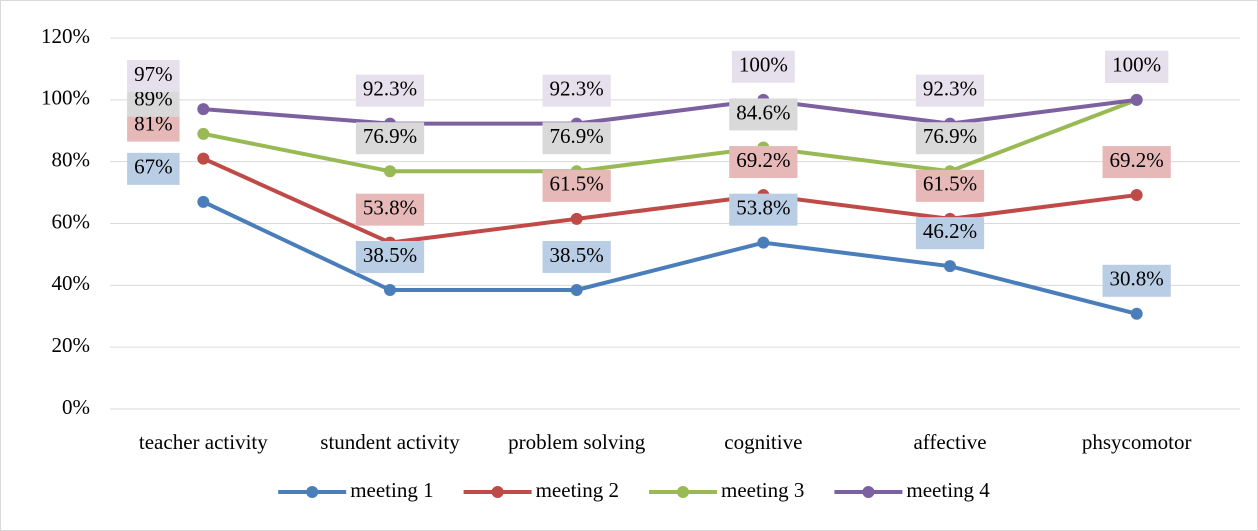  What do you see at coordinates (71, 159) in the screenshot?
I see `y-tick-label: 80%` at bounding box center [71, 159].